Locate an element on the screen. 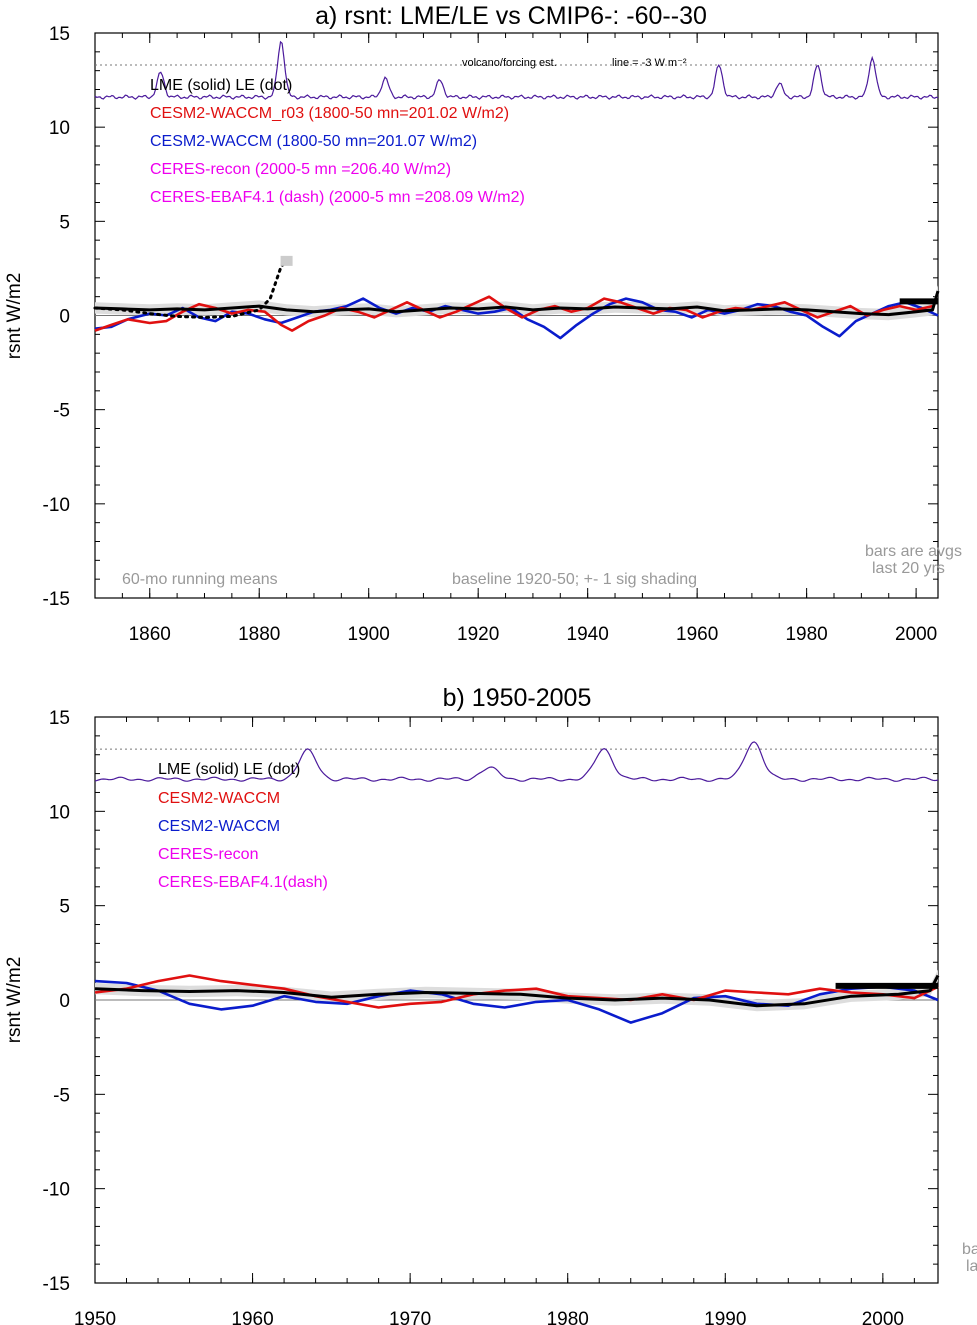  b-xtick-label-1950: 1950 is located at coordinates (95, 1317).